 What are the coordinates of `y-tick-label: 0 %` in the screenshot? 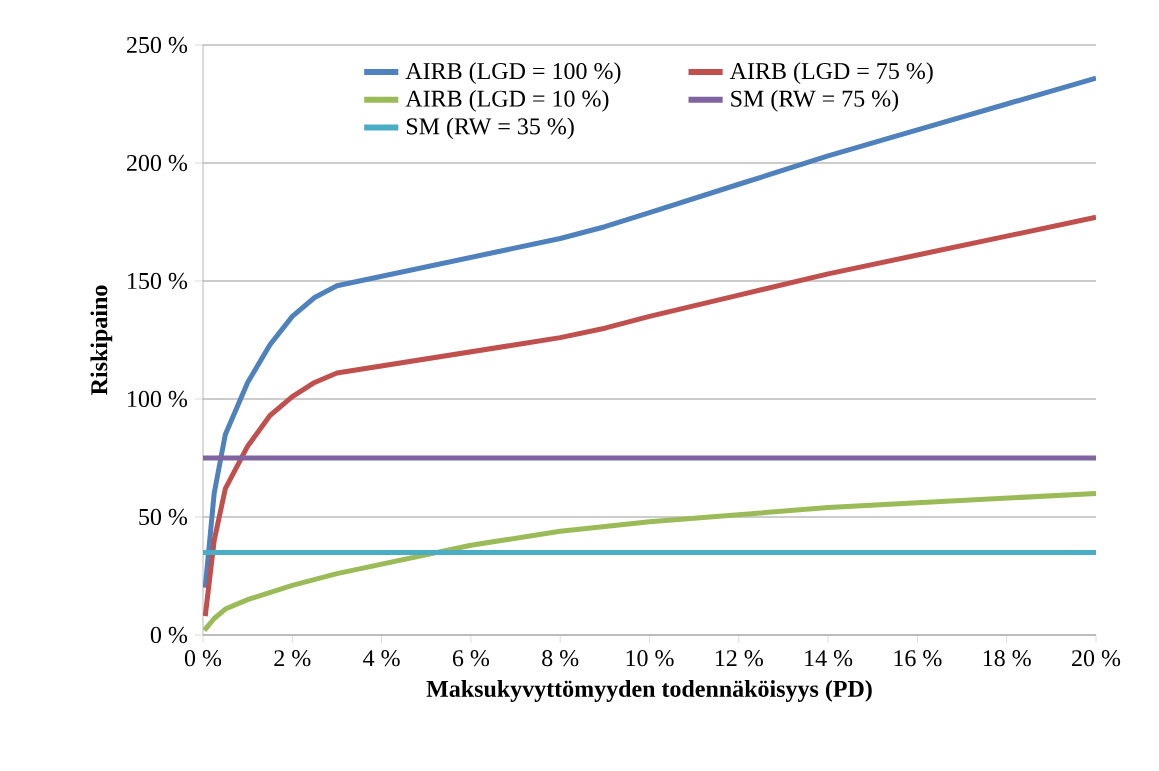 It's located at (169, 635).